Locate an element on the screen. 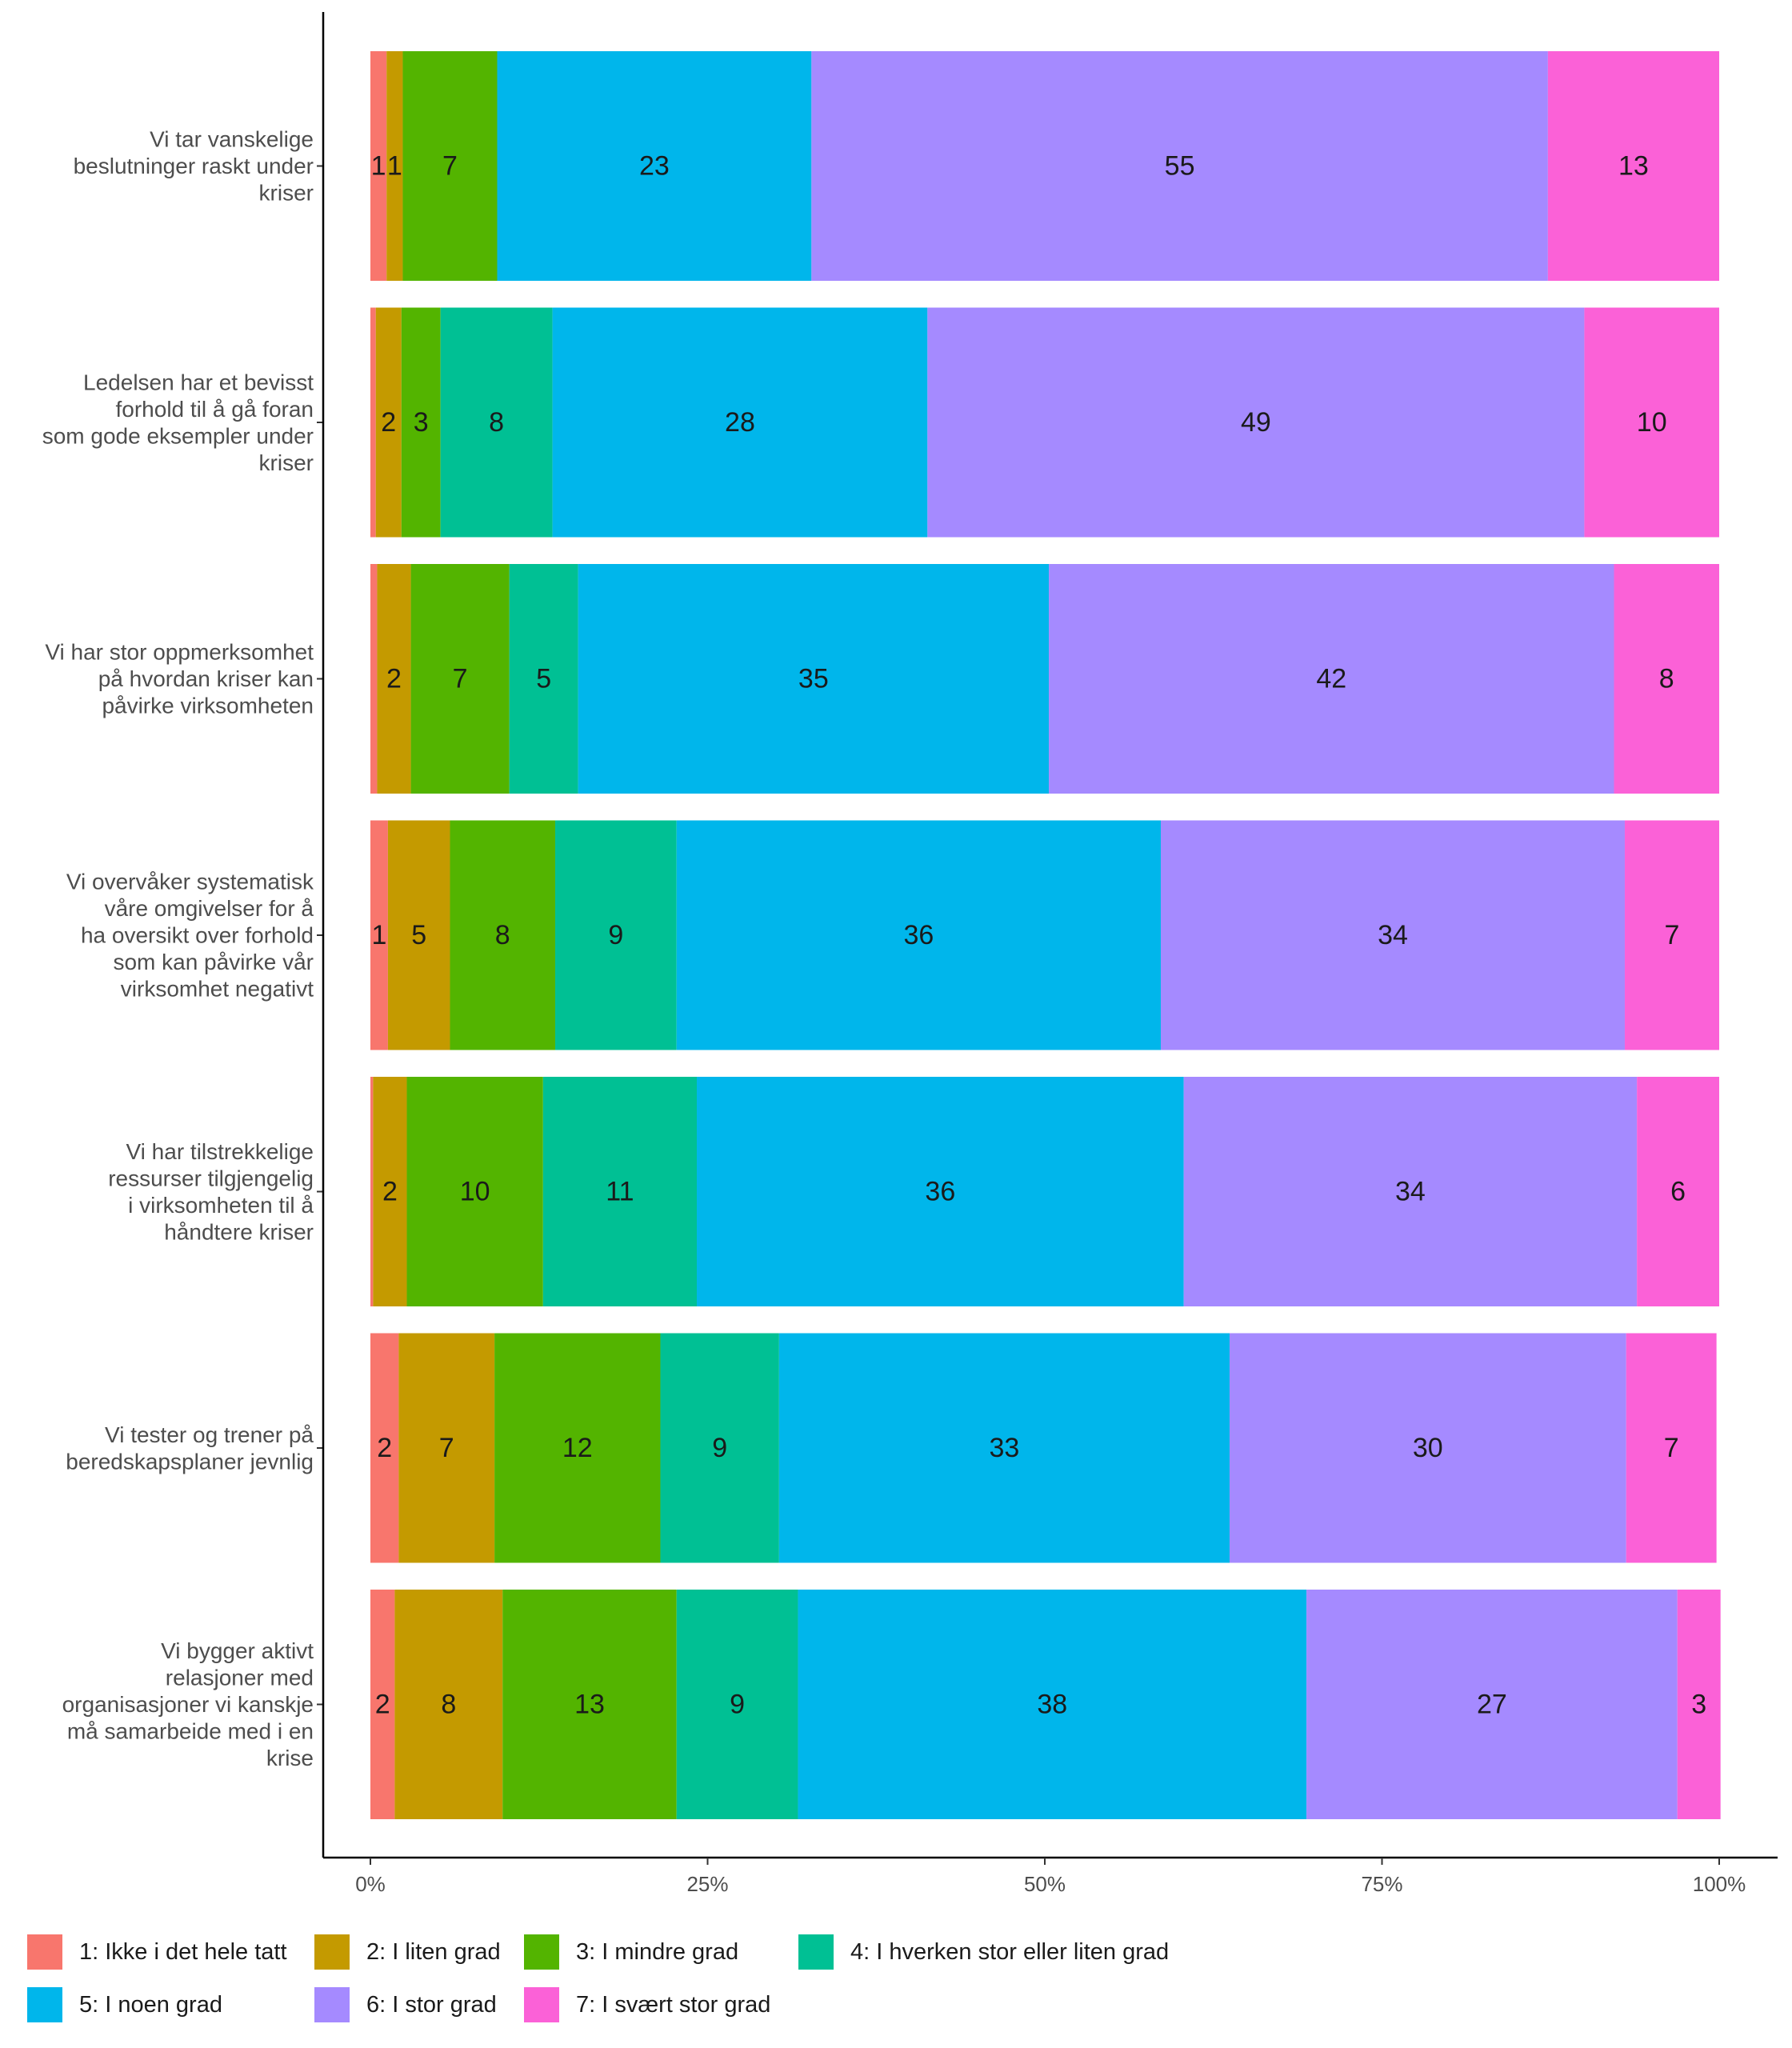 This screenshot has width=1792, height=2048. category-label-line: Vi tar vanskelige is located at coordinates (232, 139).